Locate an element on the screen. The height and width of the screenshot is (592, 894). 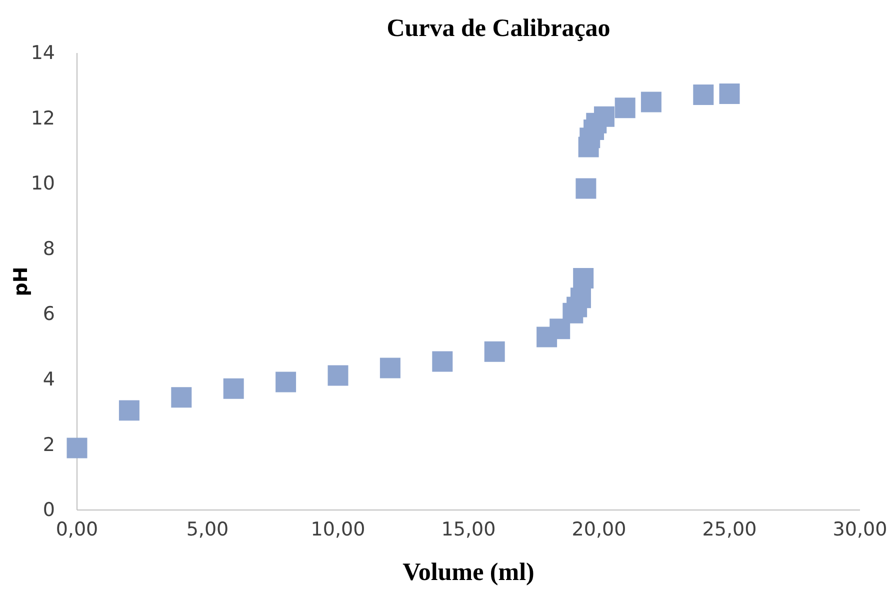
y-tick-label: 14 is located at coordinates (42, 53).